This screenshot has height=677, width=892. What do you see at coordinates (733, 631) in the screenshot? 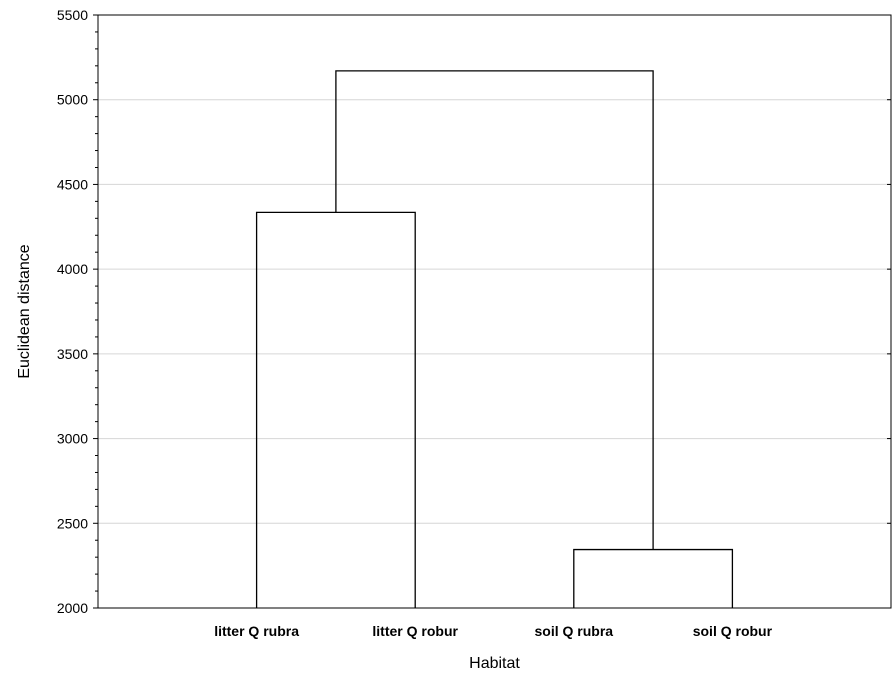
I see `x-tick-label: soil Q robur` at bounding box center [733, 631].